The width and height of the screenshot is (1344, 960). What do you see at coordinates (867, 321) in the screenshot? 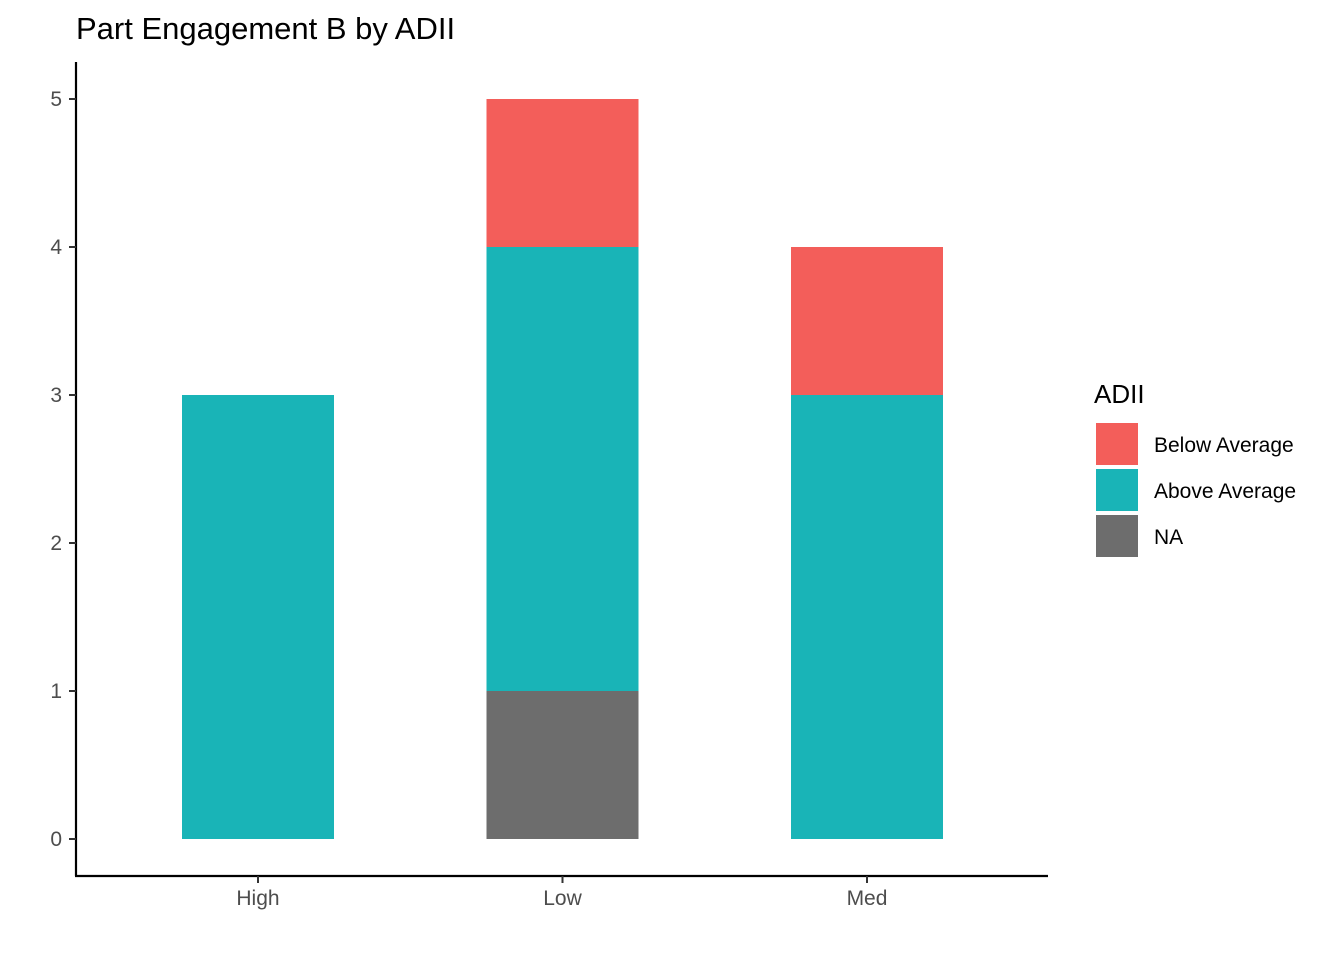
I see `bar-med-below-average` at bounding box center [867, 321].